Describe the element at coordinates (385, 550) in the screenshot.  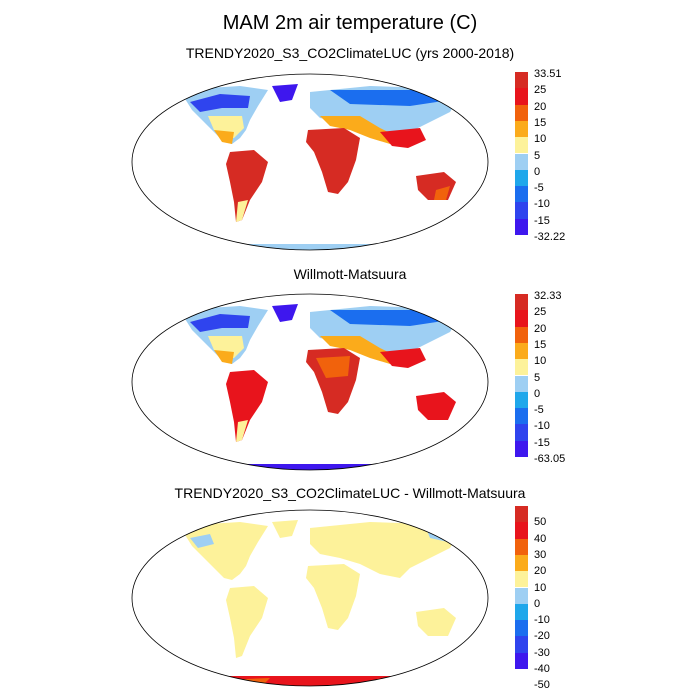
I see `land-eurasia` at that location.